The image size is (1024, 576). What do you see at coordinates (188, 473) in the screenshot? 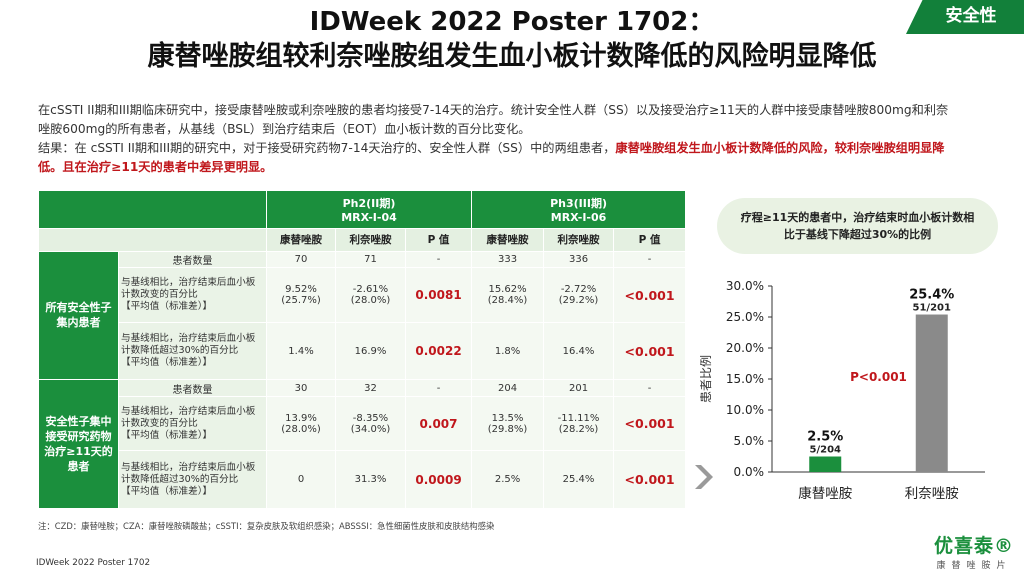
I see `metric2-text: 与基线相比，治疗结束后血小板计数降低超过30%的百分比` at bounding box center [188, 473].